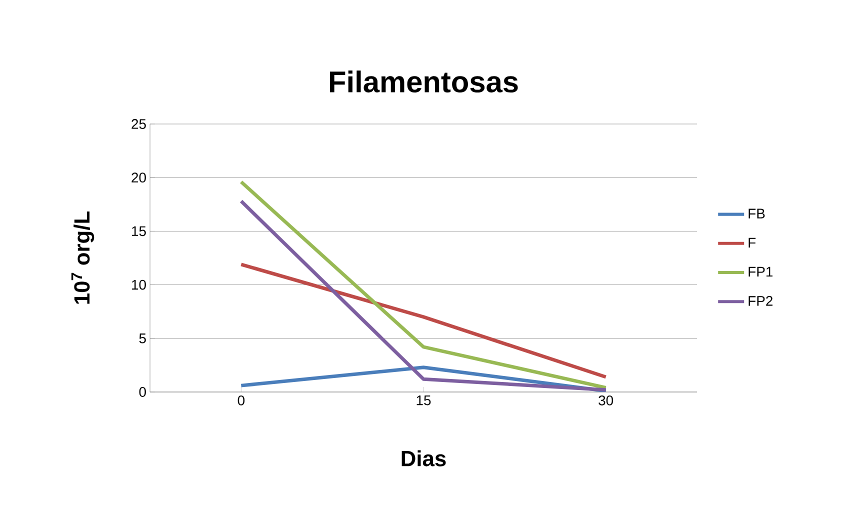 The image size is (848, 522). Describe the element at coordinates (760, 301) in the screenshot. I see `legend-label: FP2` at that location.